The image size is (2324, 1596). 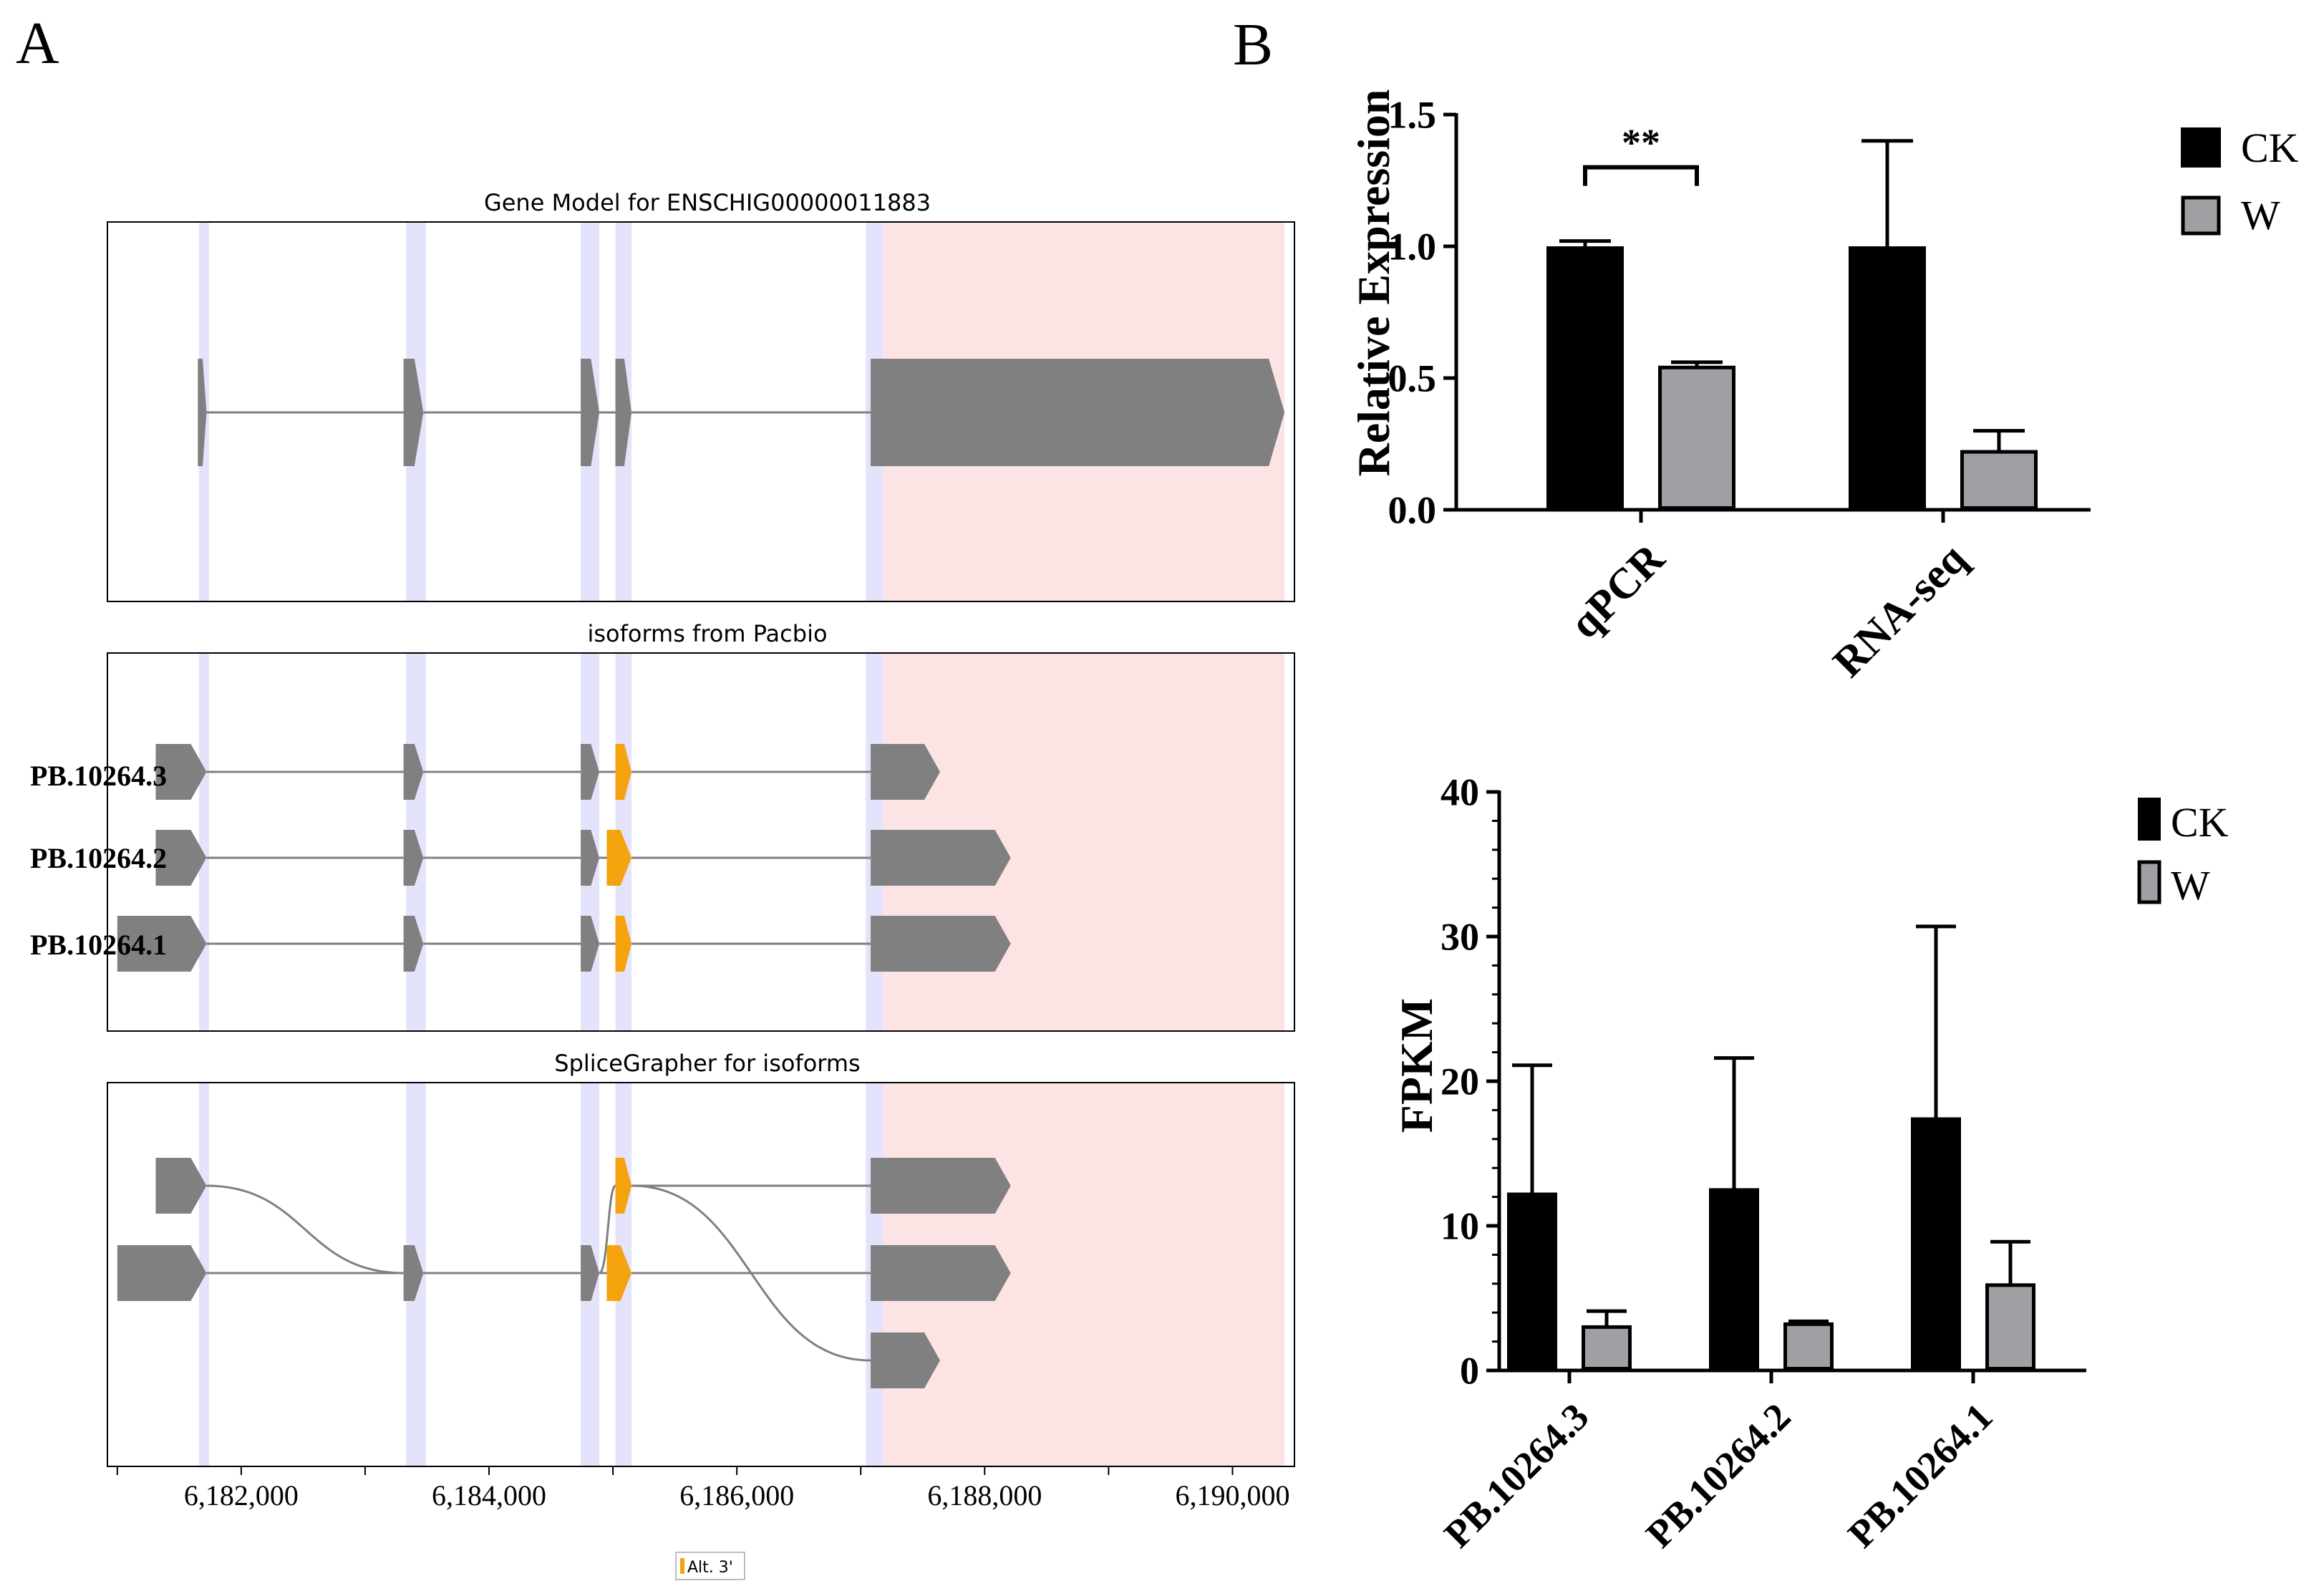 What do you see at coordinates (1460, 1082) in the screenshot?
I see `y-tick-label: 20` at bounding box center [1460, 1082].